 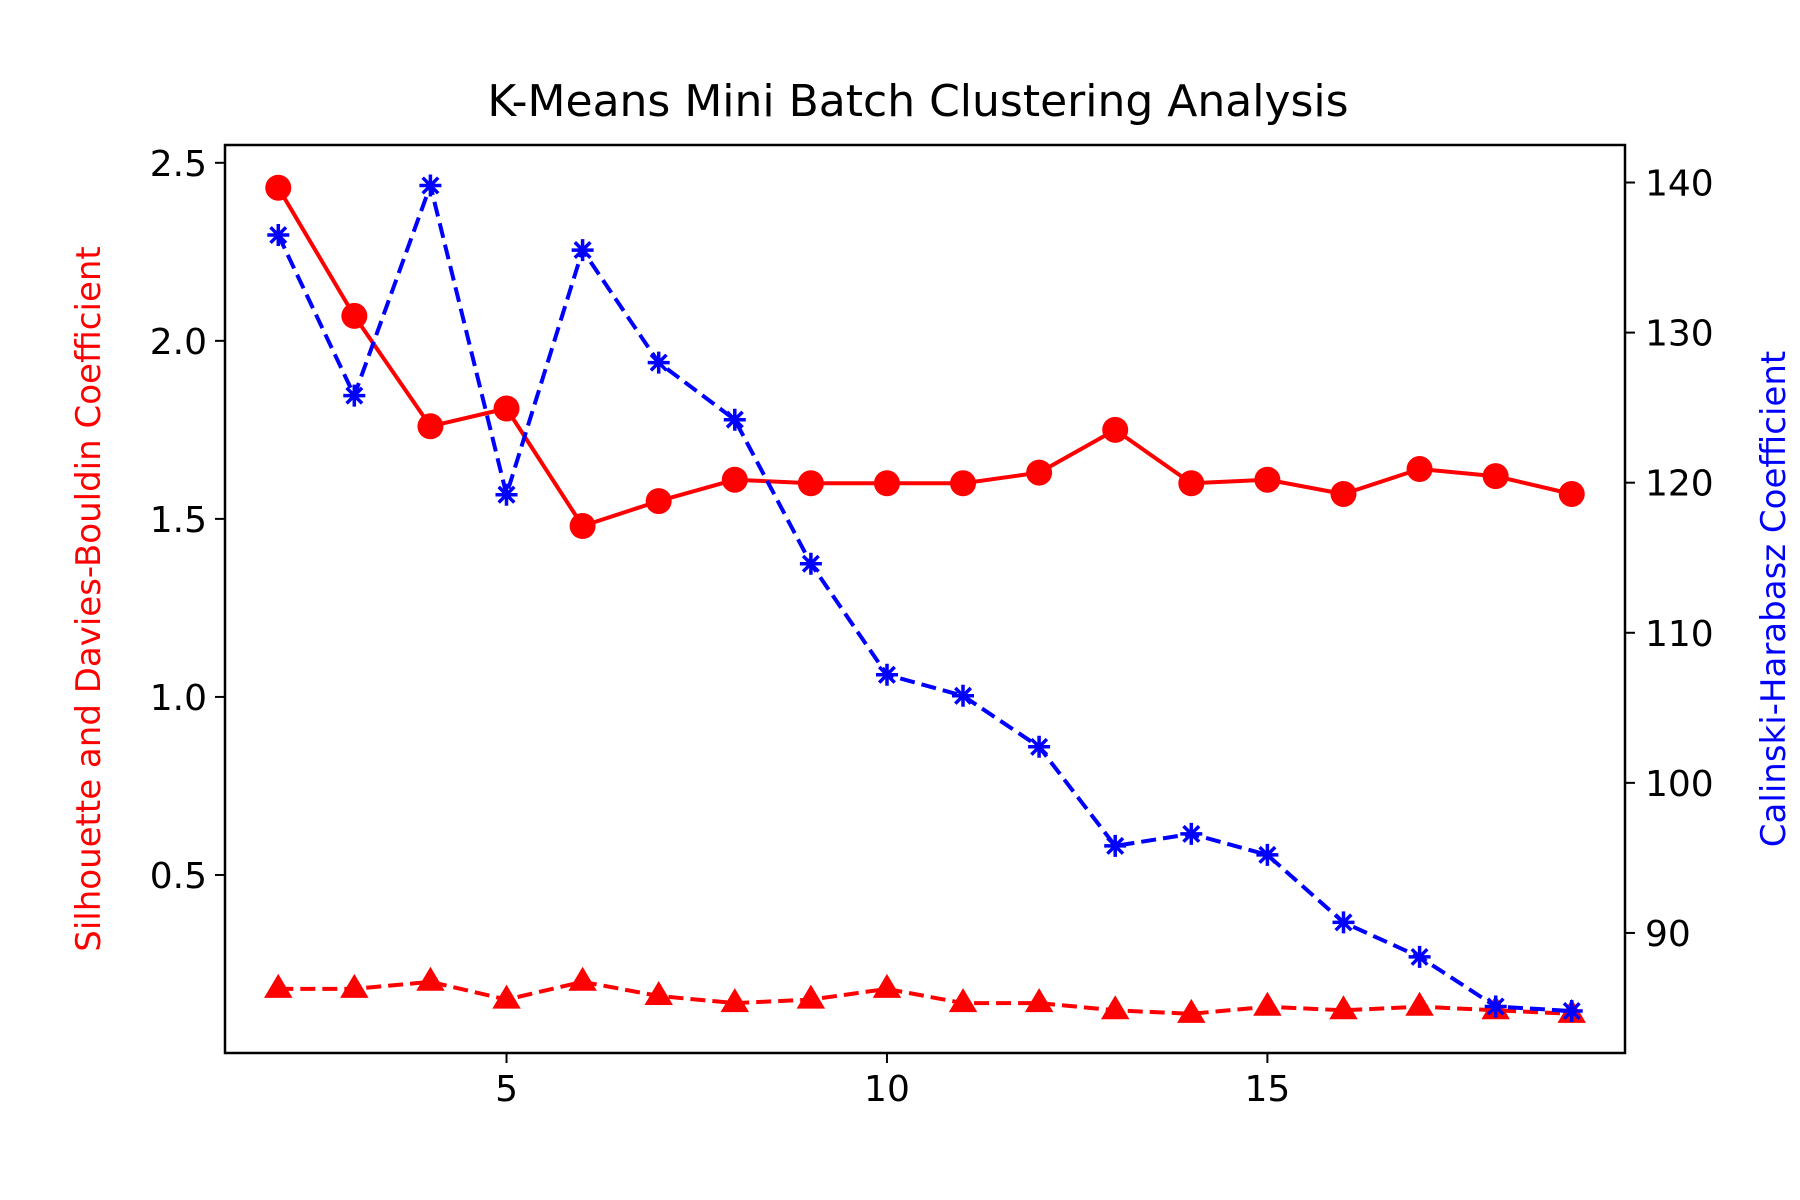 I want to click on left-y-tick-label: 1.0, so click(x=178, y=698).